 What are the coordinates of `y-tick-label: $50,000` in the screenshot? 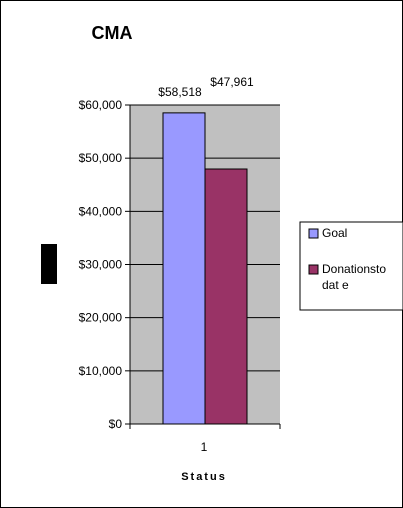 It's located at (101, 158).